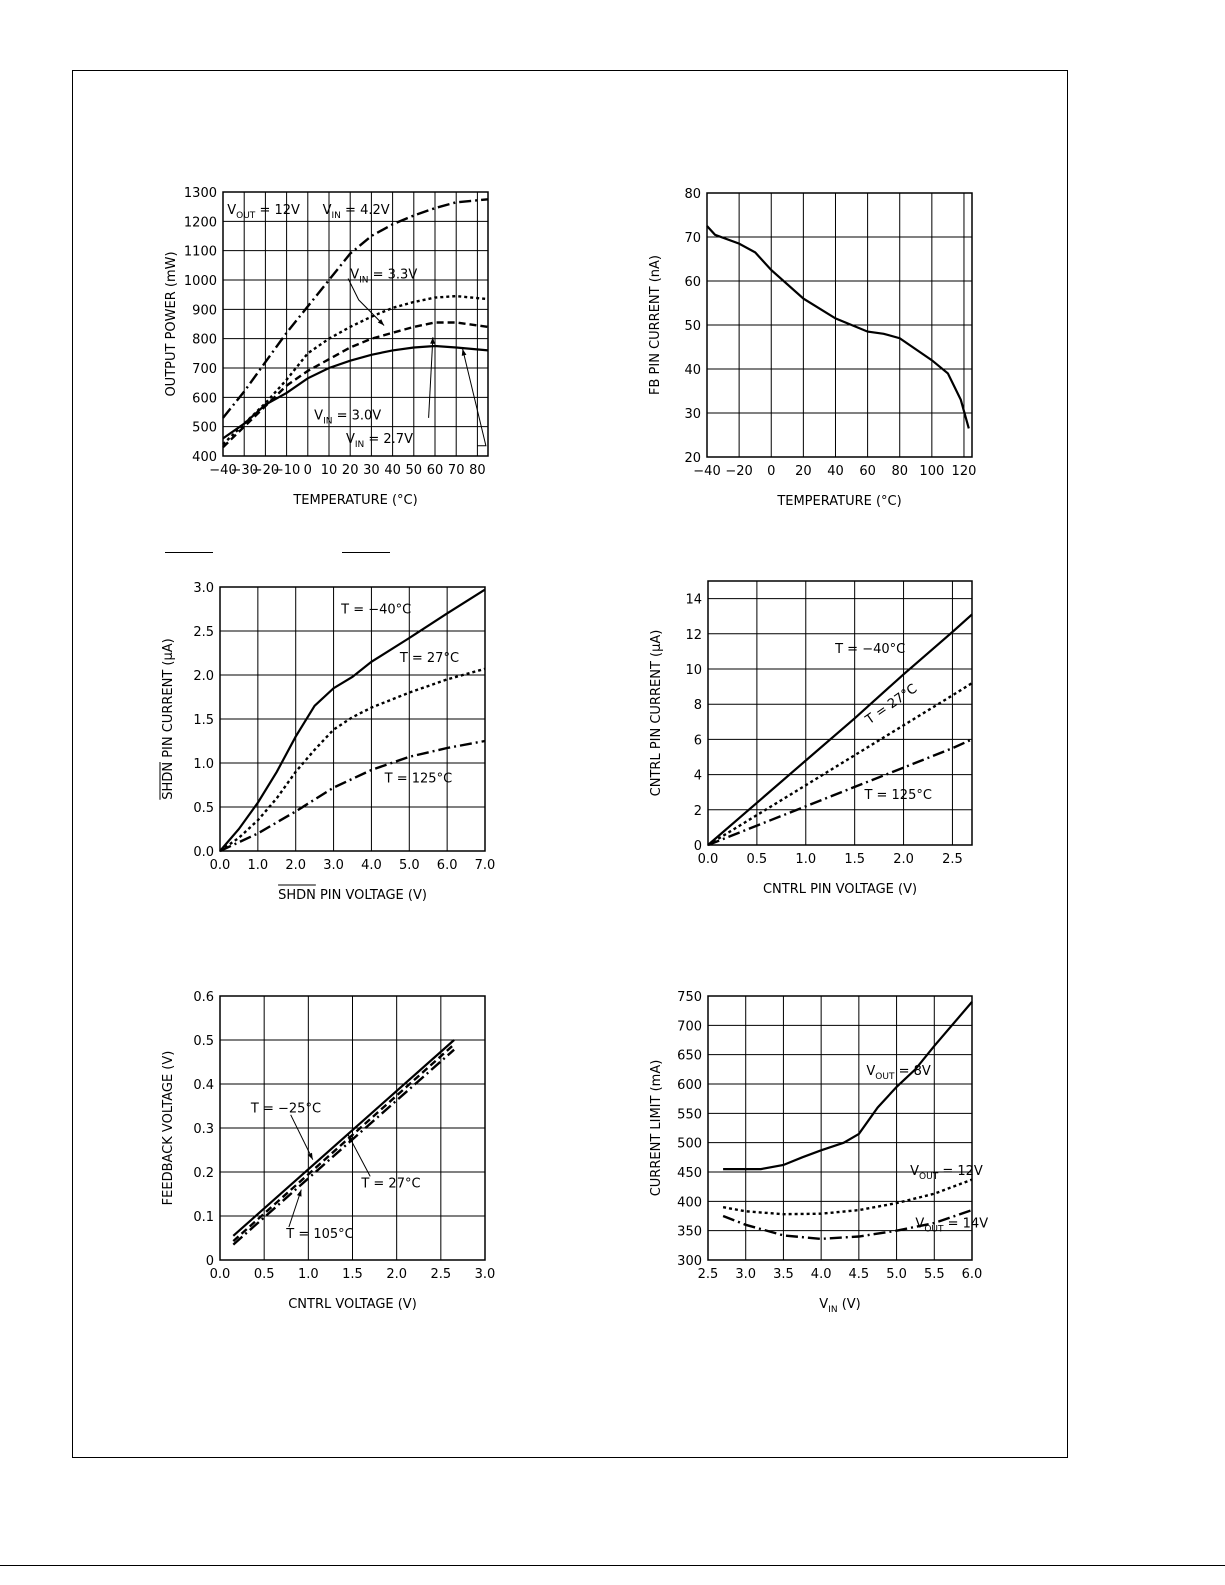 This screenshot has height=1585, width=1225. What do you see at coordinates (203, 764) in the screenshot?
I see `y-tick-label: 1.0` at bounding box center [203, 764].